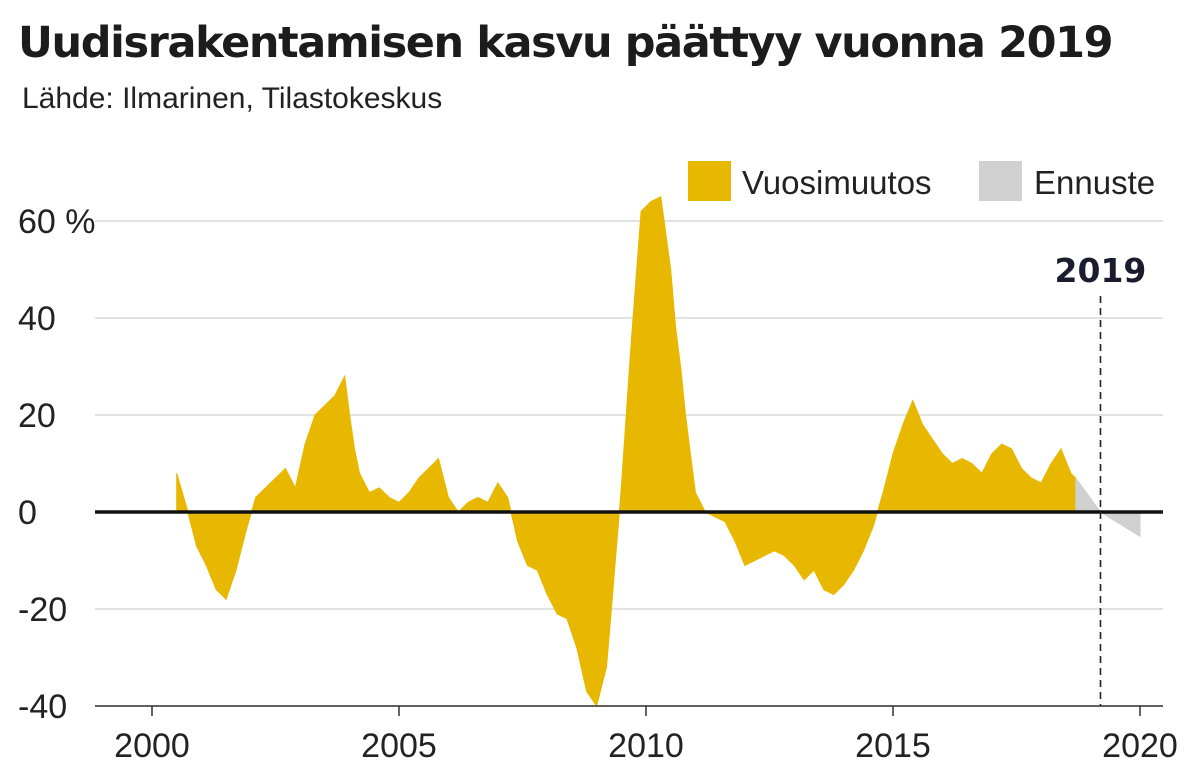 This screenshot has height=779, width=1198. Describe the element at coordinates (399, 746) in the screenshot. I see `x-tick-label: 2005` at that location.